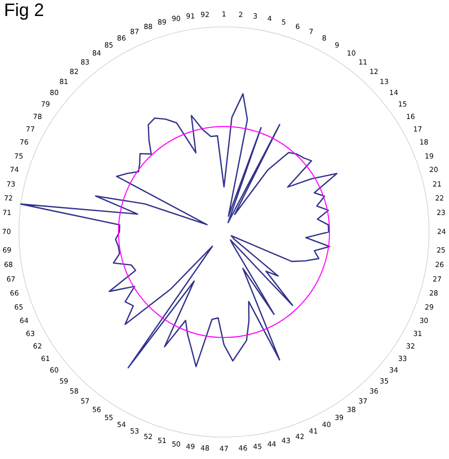  I want to click on chart-title: Fig 2, so click(24, 10).